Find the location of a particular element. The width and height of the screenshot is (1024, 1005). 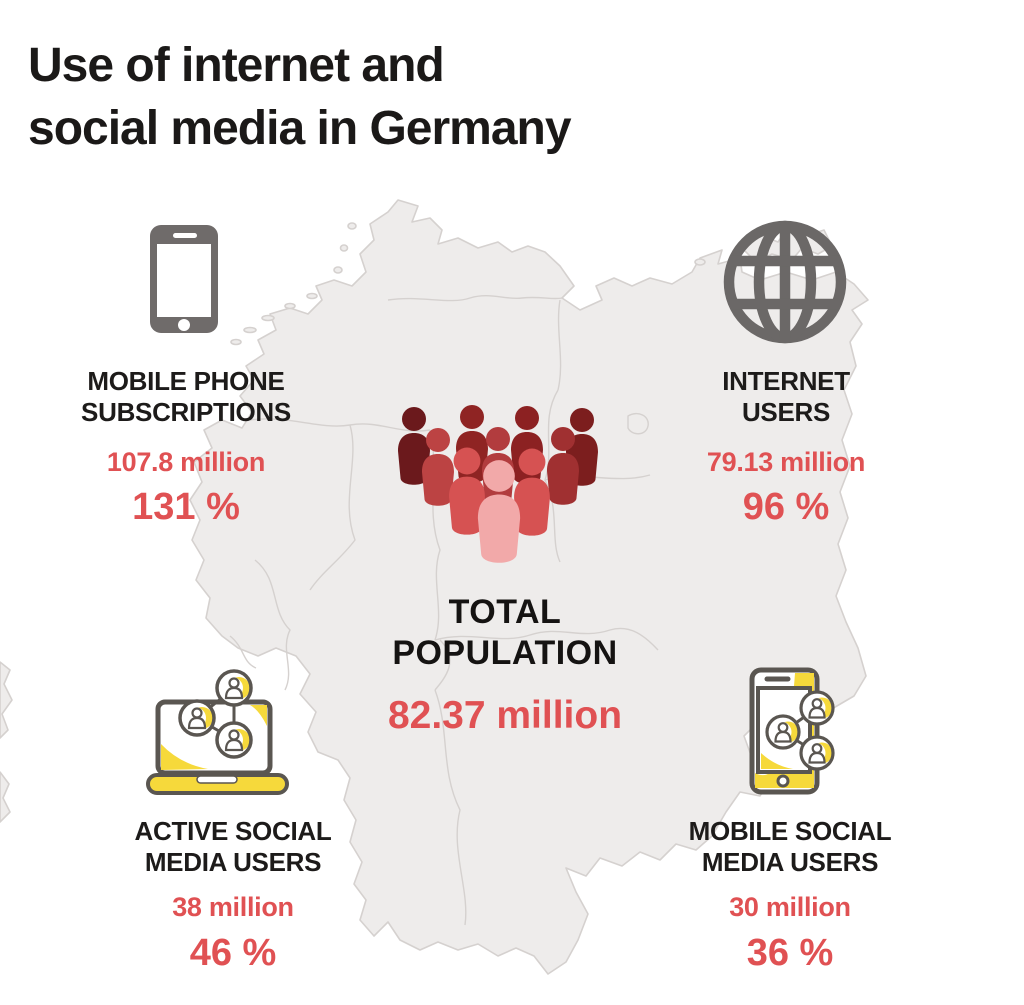

stat-mobile-social-value: 30 million is located at coordinates (790, 907).